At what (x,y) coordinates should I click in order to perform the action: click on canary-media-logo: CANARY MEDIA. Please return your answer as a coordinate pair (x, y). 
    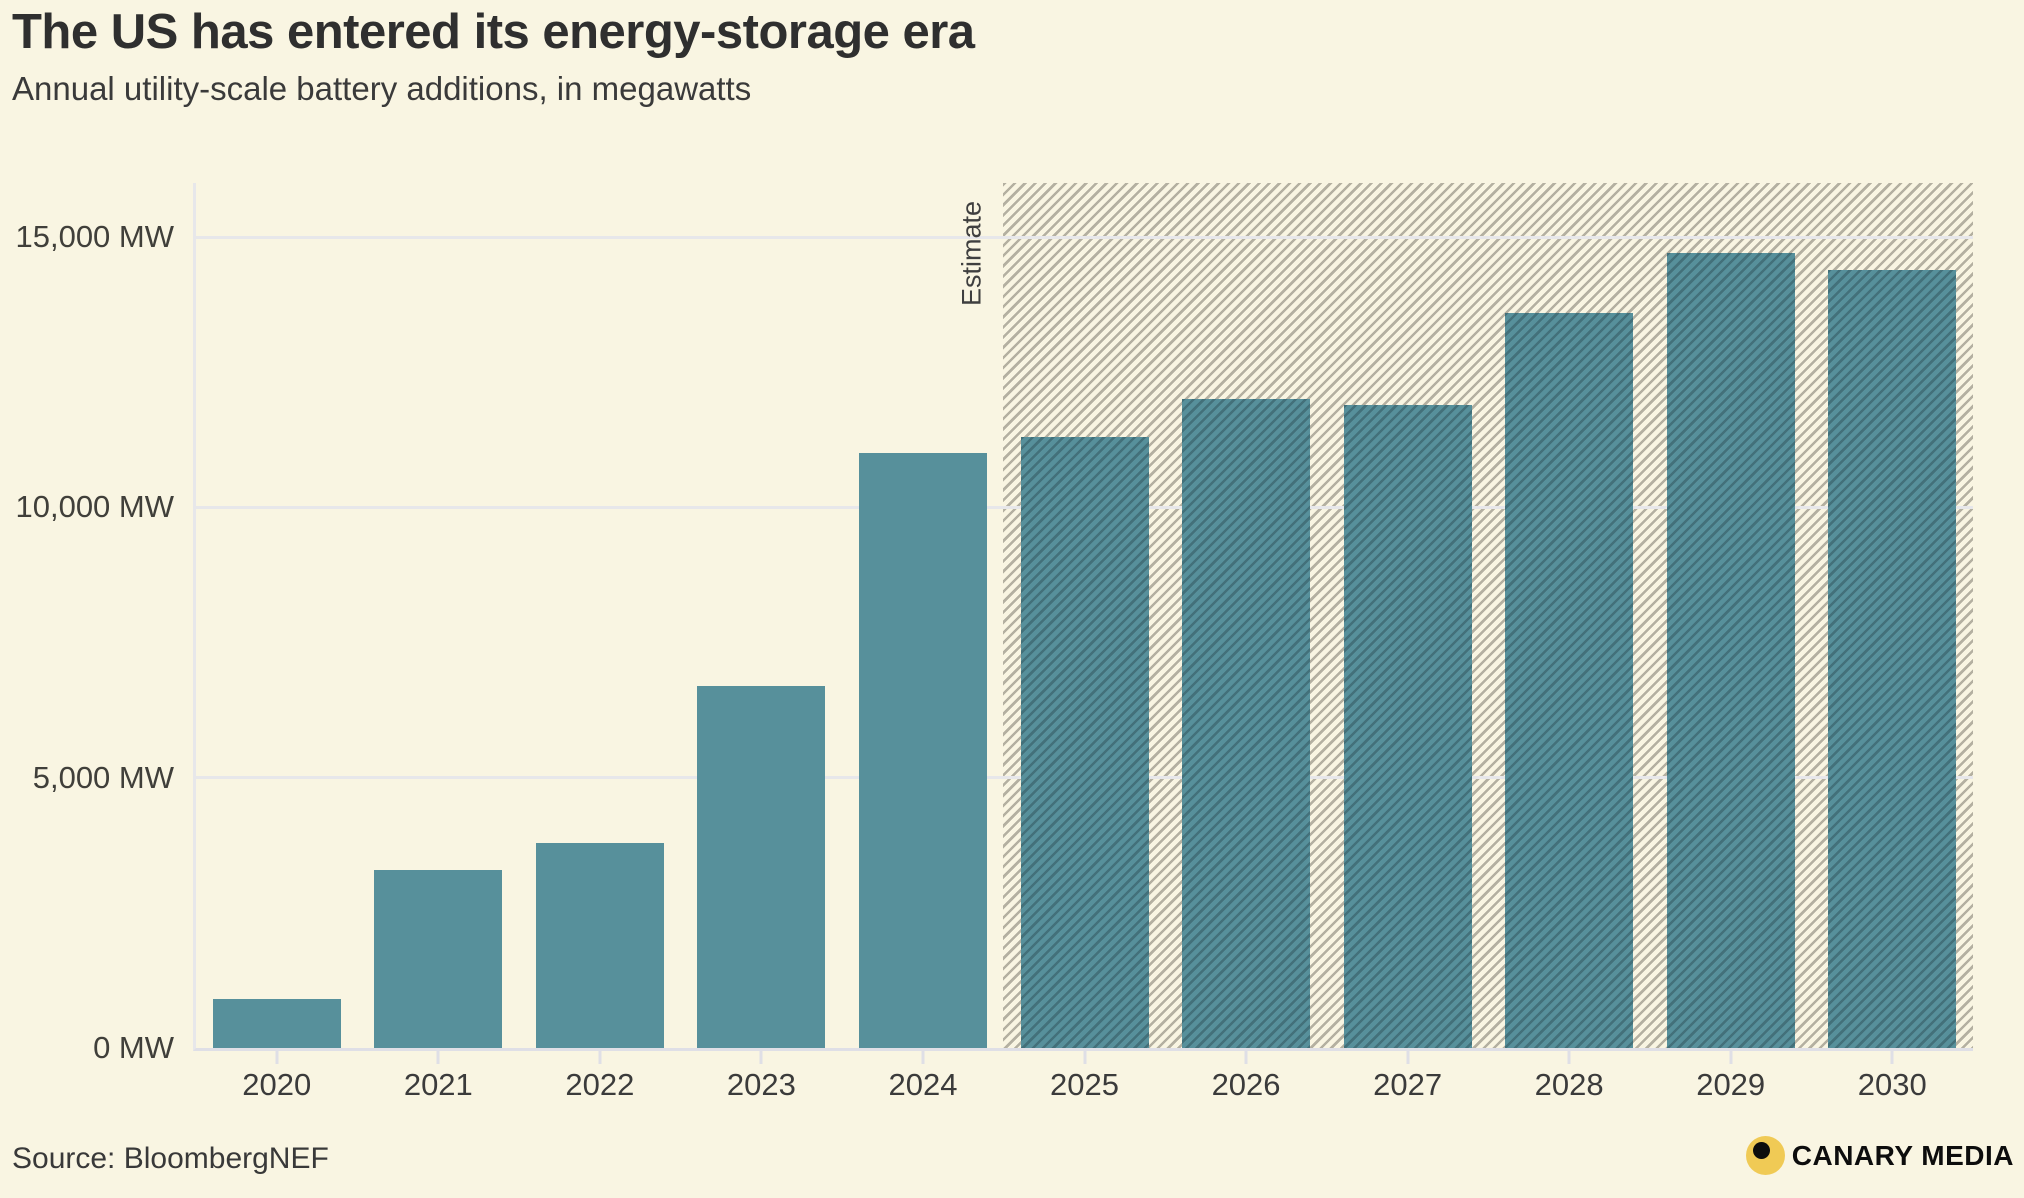
    Looking at the image, I should click on (1879, 1155).